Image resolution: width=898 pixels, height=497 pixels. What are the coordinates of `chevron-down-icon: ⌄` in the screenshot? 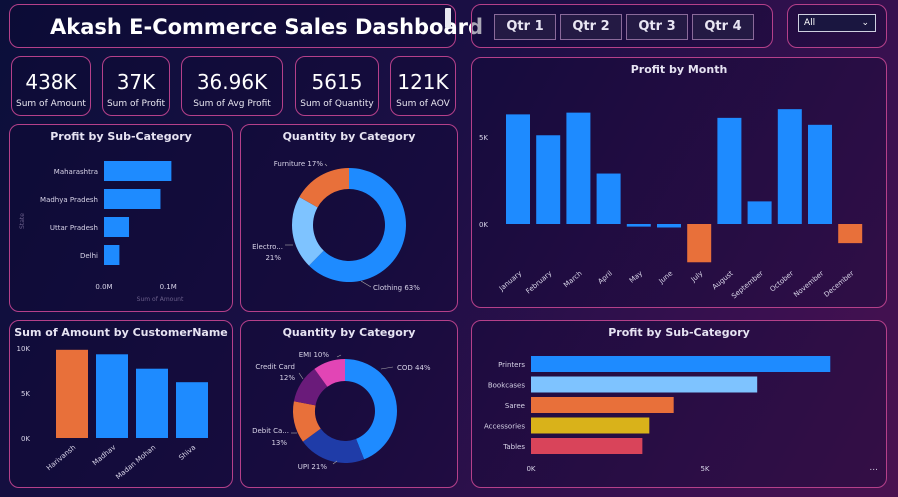 It's located at (865, 23).